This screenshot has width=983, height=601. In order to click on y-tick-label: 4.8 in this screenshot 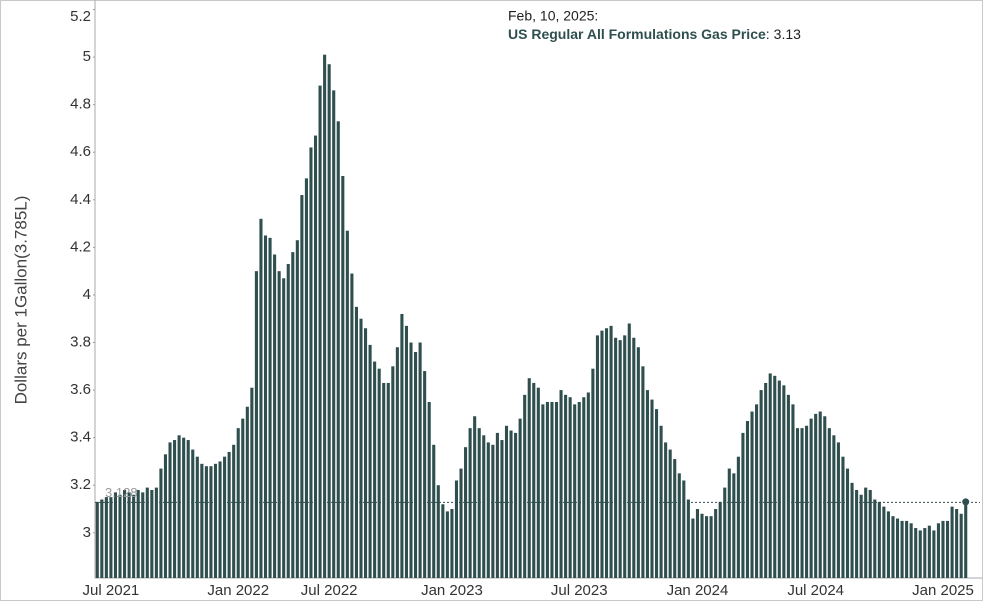, I will do `click(80, 104)`.